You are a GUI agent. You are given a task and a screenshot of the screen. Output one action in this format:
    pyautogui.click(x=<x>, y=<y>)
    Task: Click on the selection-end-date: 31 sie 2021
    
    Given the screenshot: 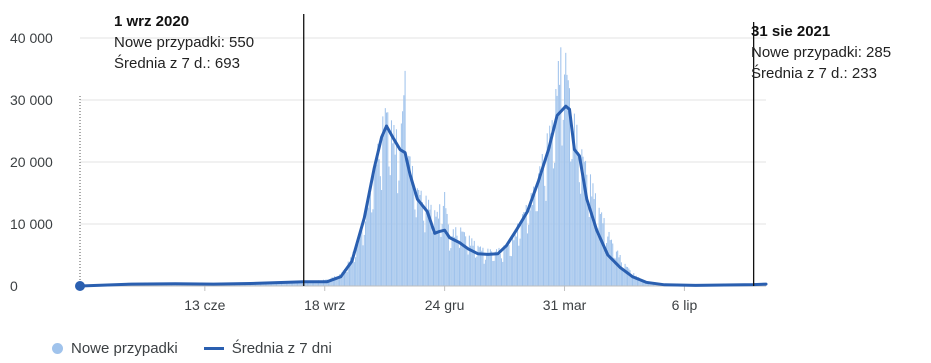 What is the action you would take?
    pyautogui.click(x=821, y=32)
    